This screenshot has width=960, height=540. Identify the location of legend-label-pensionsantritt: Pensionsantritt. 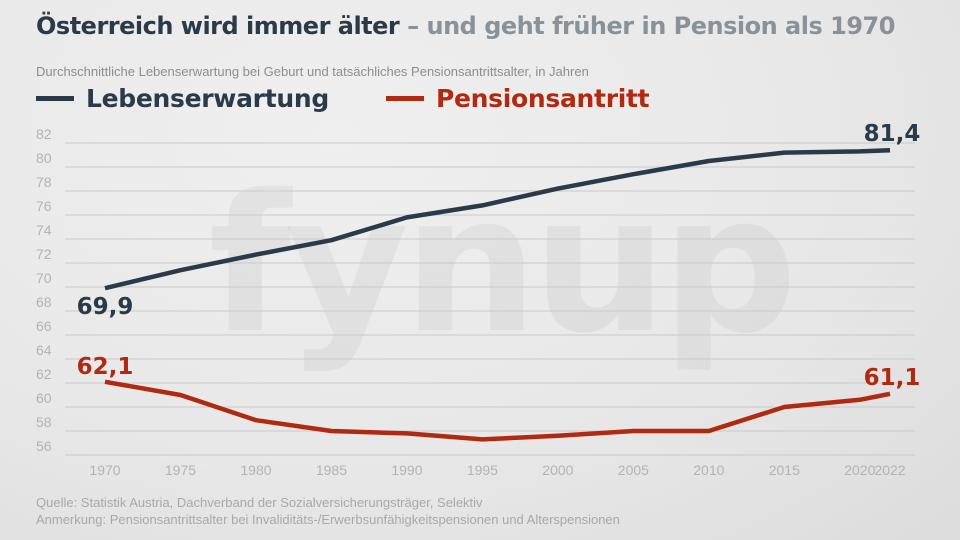
(543, 98).